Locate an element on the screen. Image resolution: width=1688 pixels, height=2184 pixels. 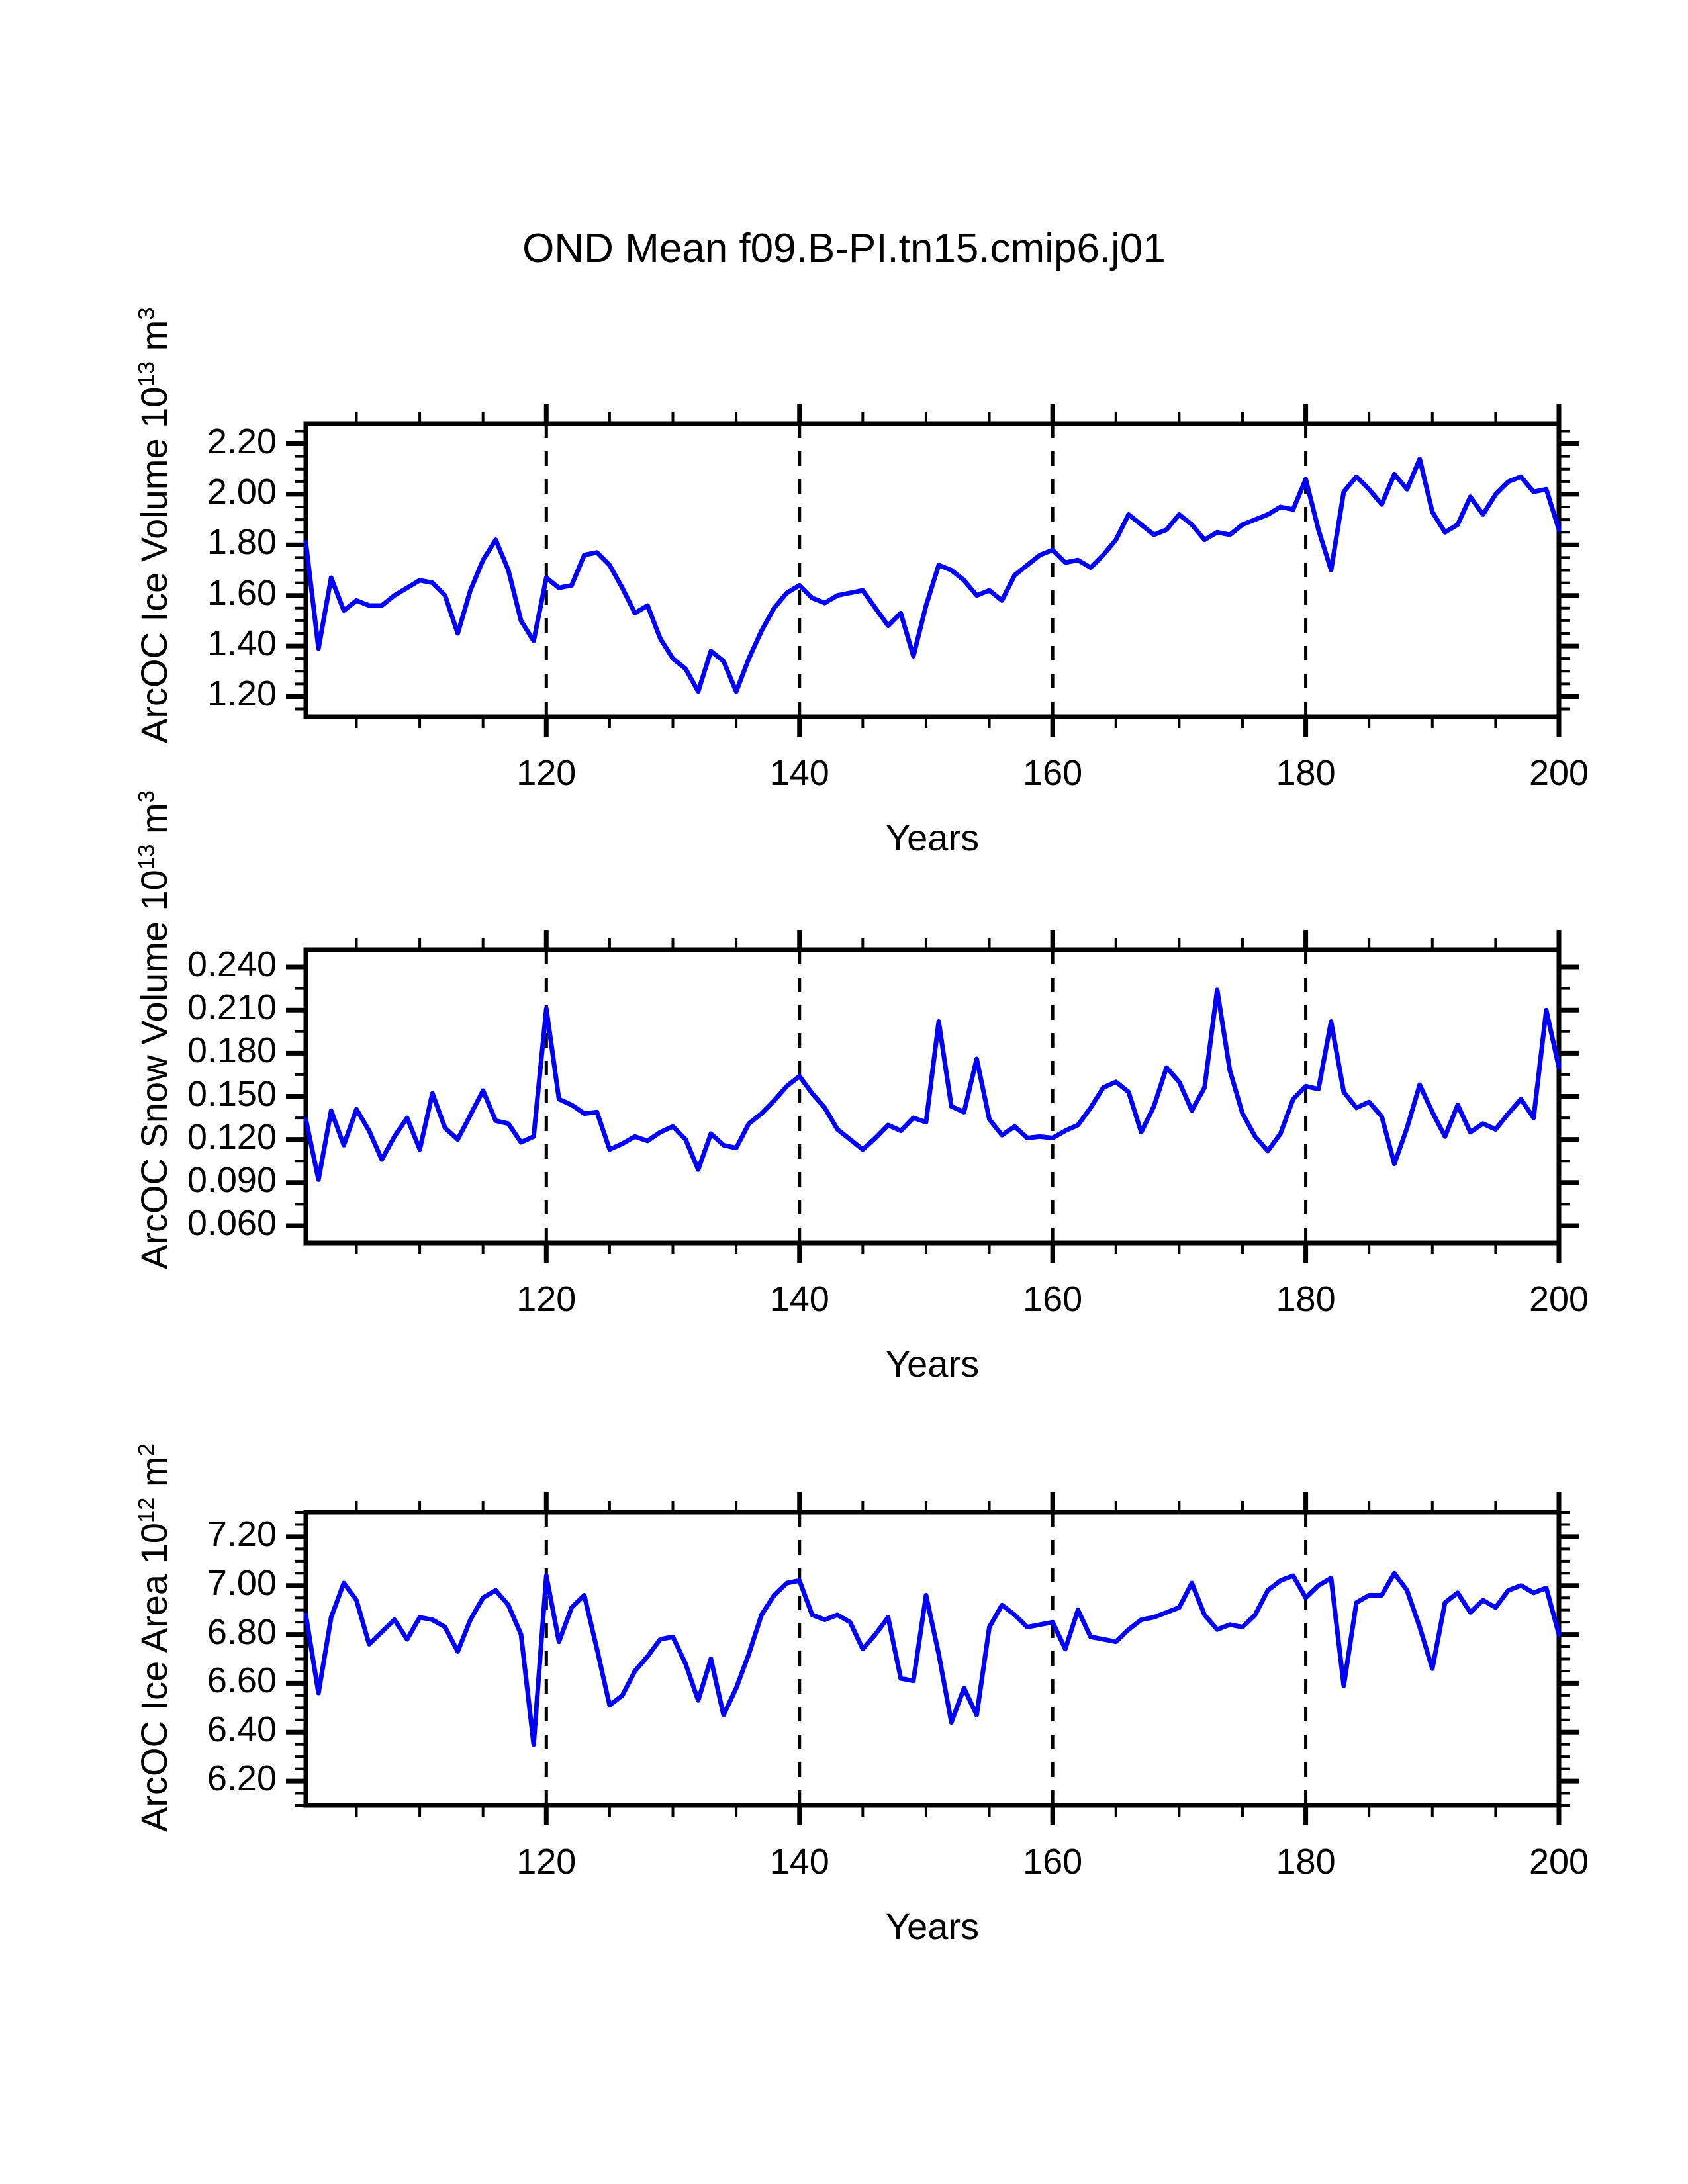
page-title: OND Mean f09.B-PI.tn15.cmip6.j01 is located at coordinates (844, 248).